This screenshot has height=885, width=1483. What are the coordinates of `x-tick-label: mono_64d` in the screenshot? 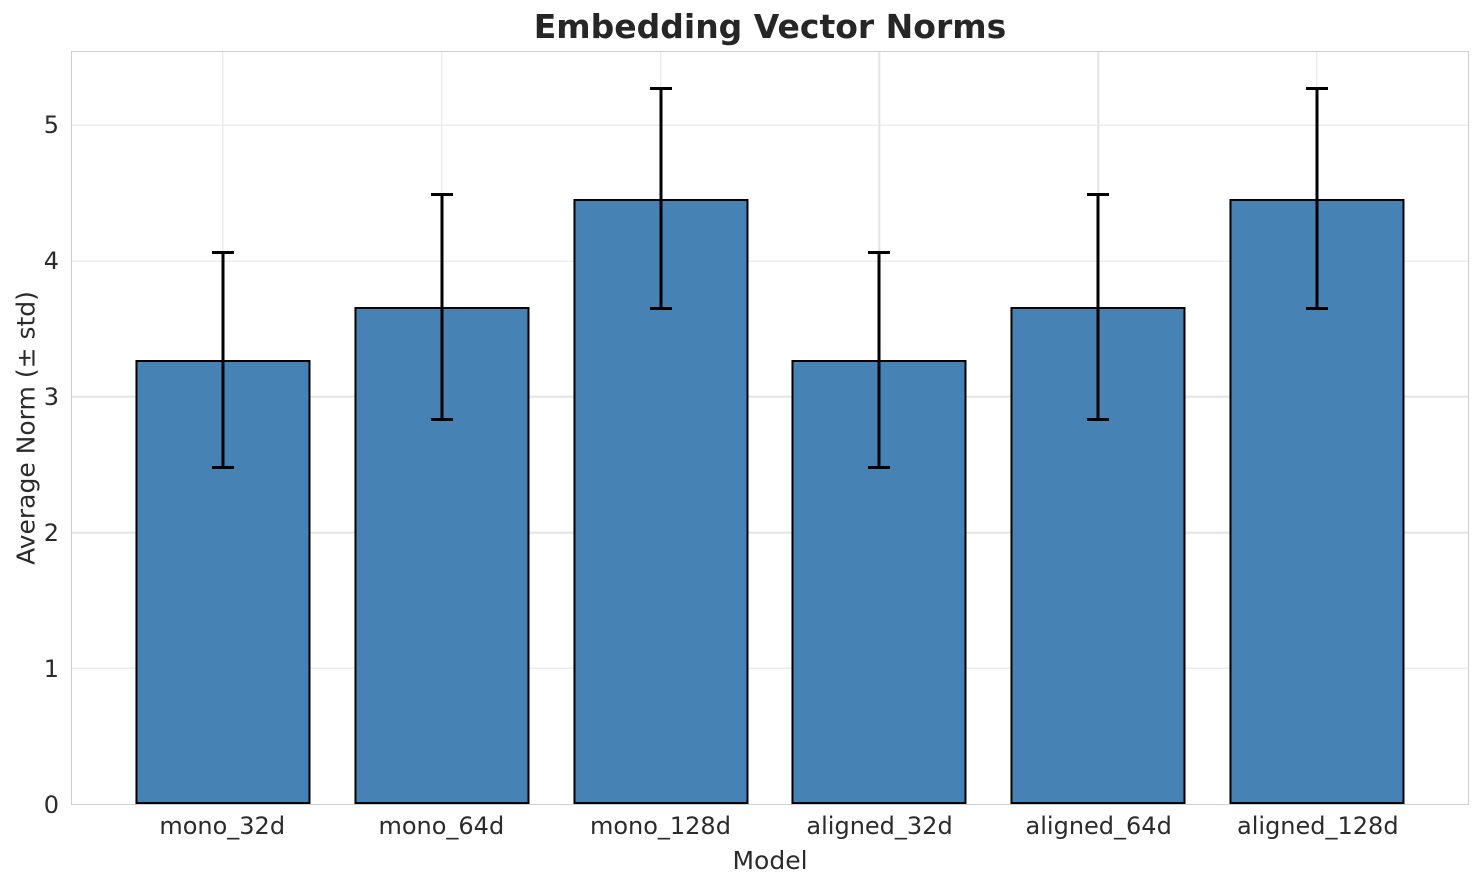 It's located at (441, 826).